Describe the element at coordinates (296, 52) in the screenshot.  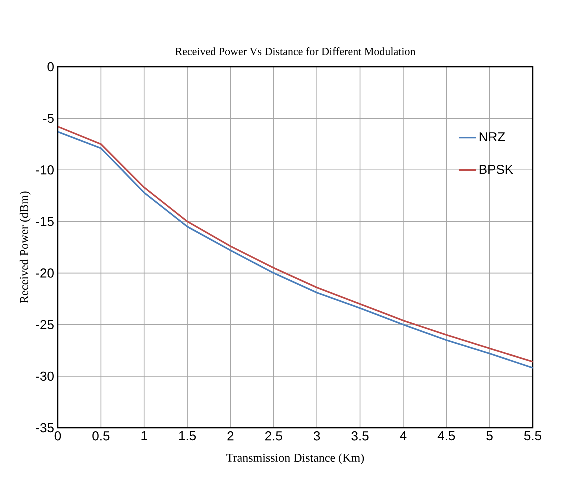
I see `chart-title: Received Power Vs Distance for Different Modulation` at that location.